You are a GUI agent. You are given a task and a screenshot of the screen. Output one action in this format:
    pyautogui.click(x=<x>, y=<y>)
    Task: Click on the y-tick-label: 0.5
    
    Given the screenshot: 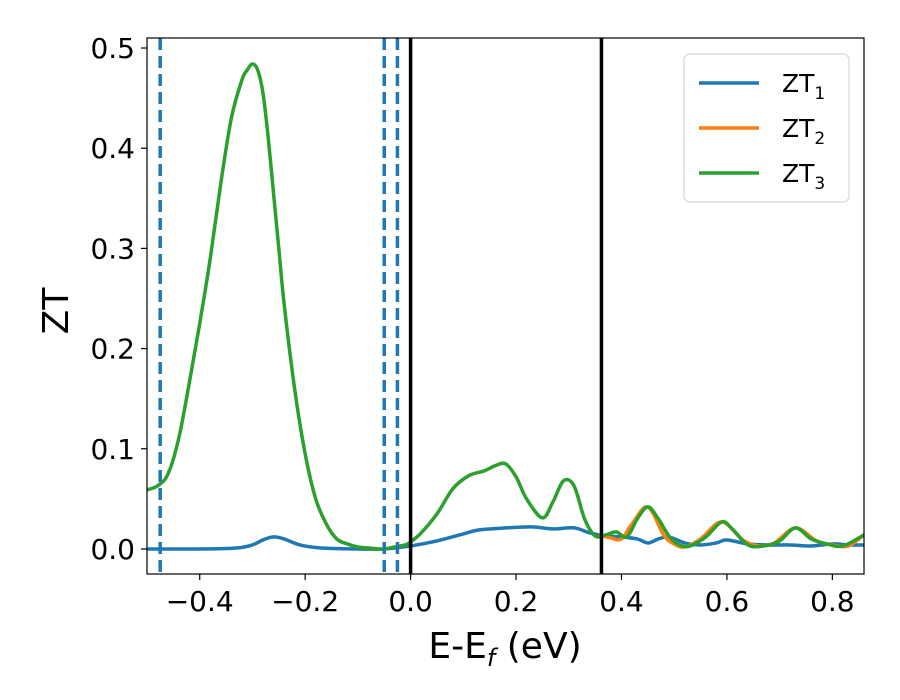 What is the action you would take?
    pyautogui.click(x=112, y=48)
    